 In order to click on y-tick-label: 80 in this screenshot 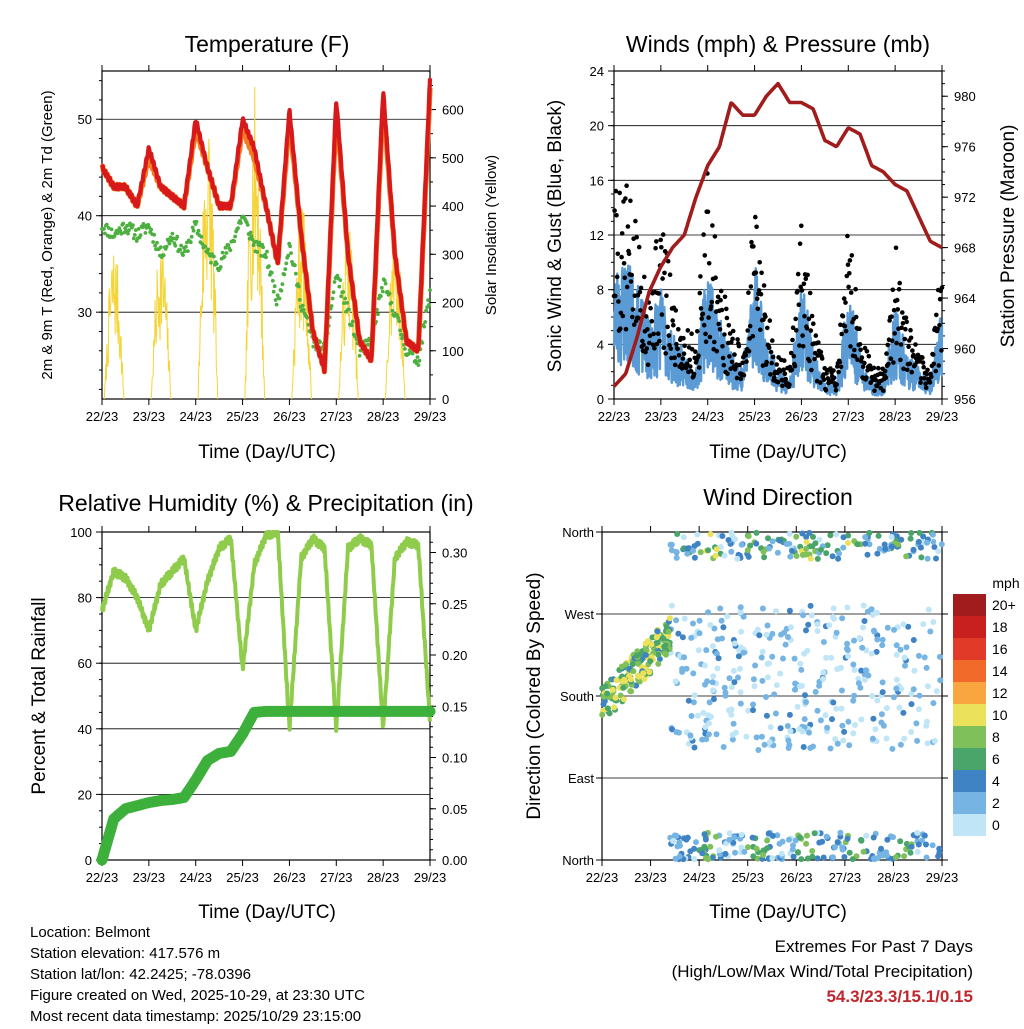, I will do `click(85, 598)`.